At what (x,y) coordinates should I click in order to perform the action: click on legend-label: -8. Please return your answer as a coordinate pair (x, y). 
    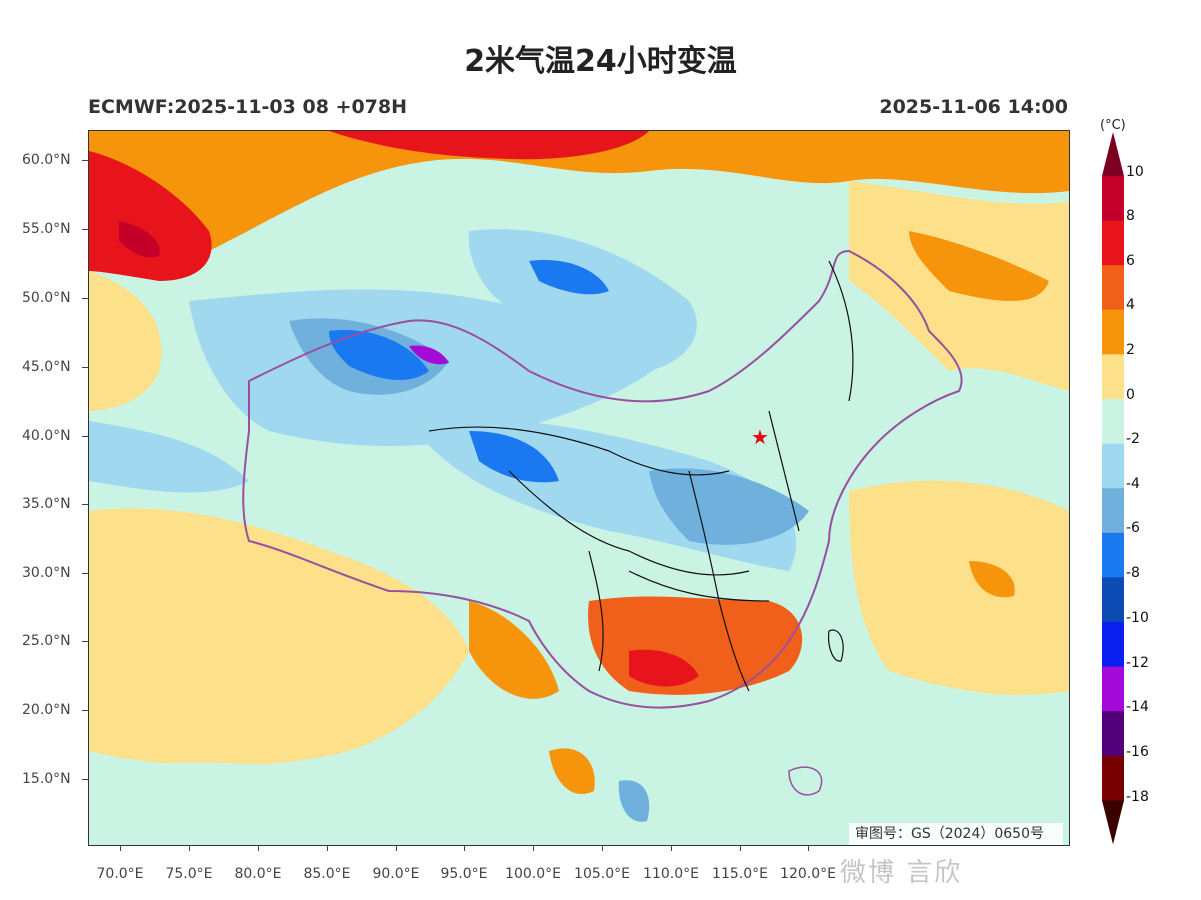
    Looking at the image, I should click on (1133, 573).